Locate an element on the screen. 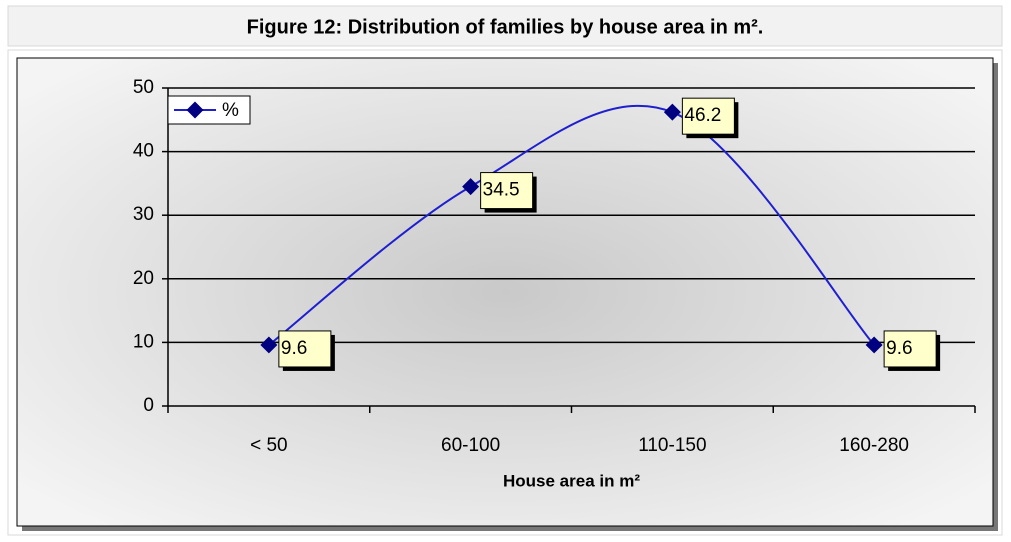  y-tick-label: 0 is located at coordinates (148, 405).